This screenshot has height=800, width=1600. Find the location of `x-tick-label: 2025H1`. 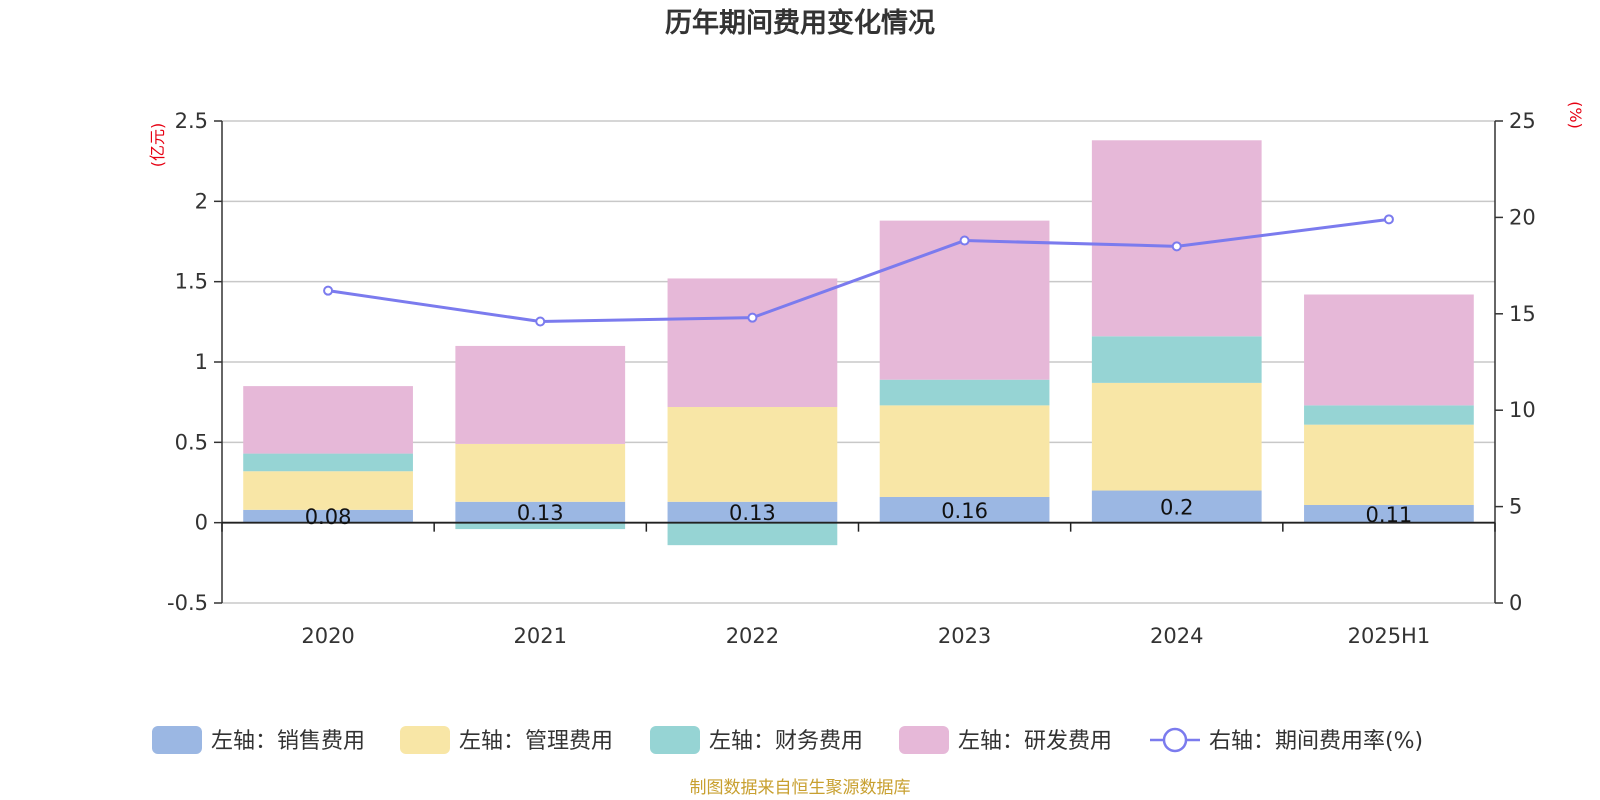

x-tick-label: 2025H1 is located at coordinates (1389, 636).